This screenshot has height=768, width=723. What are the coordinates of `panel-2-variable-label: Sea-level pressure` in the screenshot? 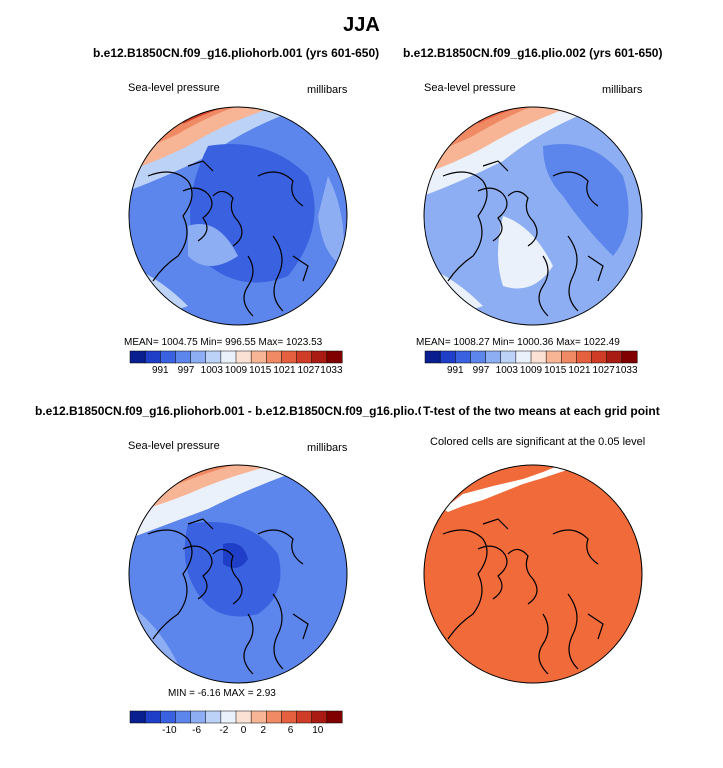 It's located at (470, 88).